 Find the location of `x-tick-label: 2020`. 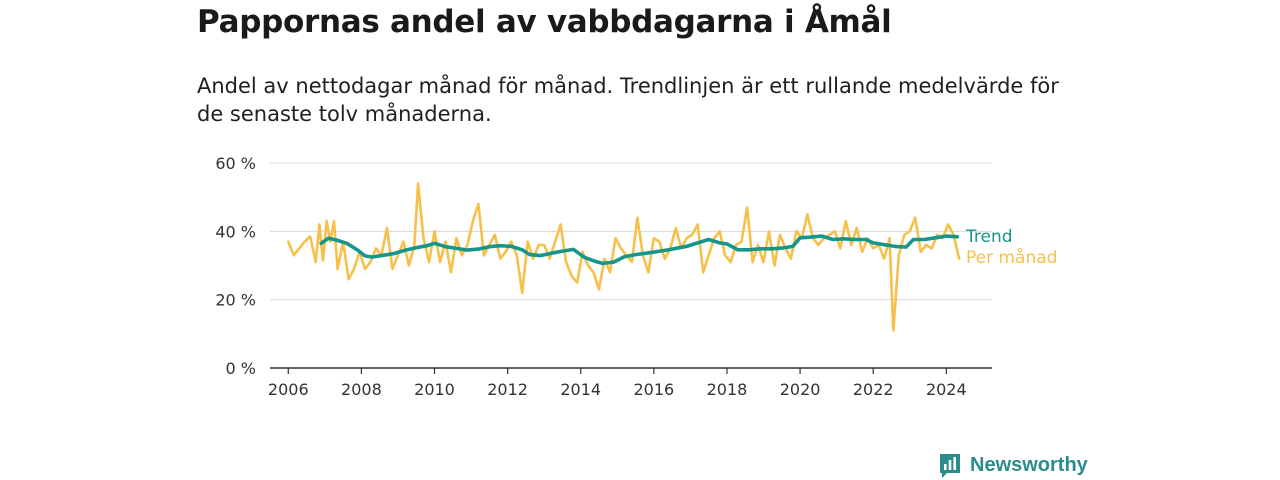

x-tick-label: 2020 is located at coordinates (800, 389).